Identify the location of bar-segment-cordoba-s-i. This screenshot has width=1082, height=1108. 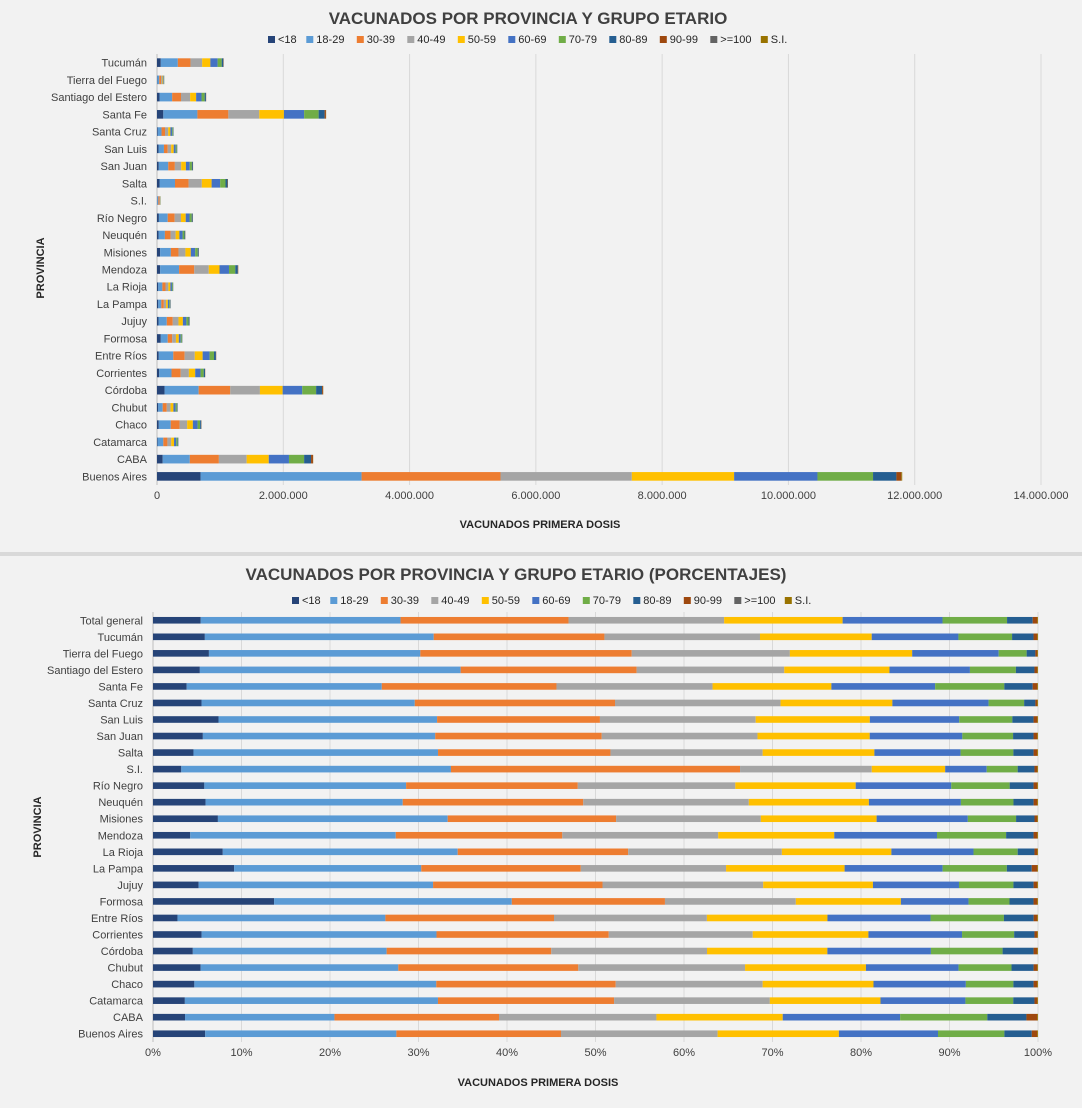
(1037, 951).